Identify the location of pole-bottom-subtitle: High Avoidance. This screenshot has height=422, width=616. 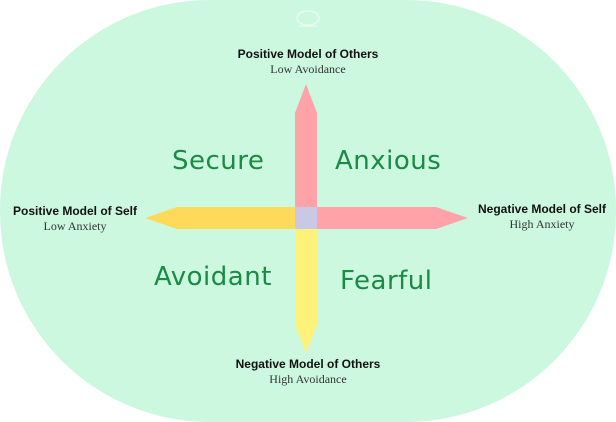
(308, 379).